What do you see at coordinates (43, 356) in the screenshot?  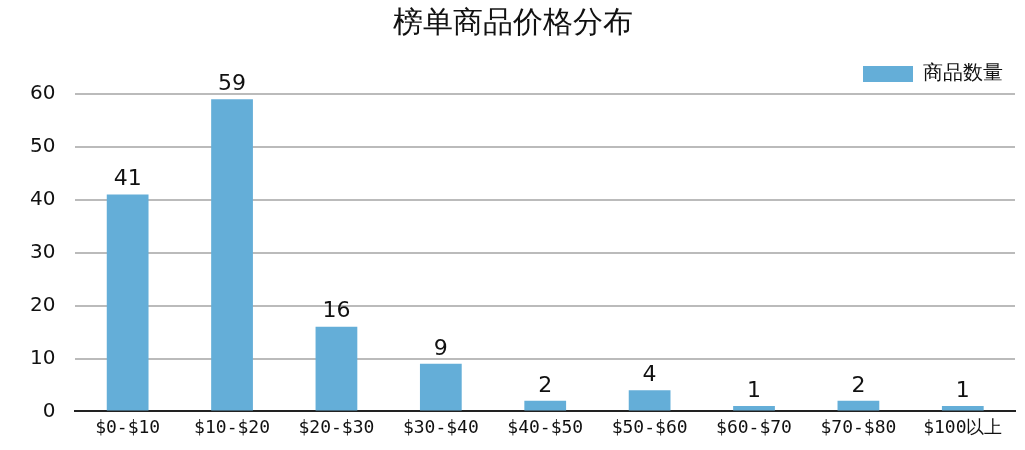 I see `y-tick-label: 10` at bounding box center [43, 356].